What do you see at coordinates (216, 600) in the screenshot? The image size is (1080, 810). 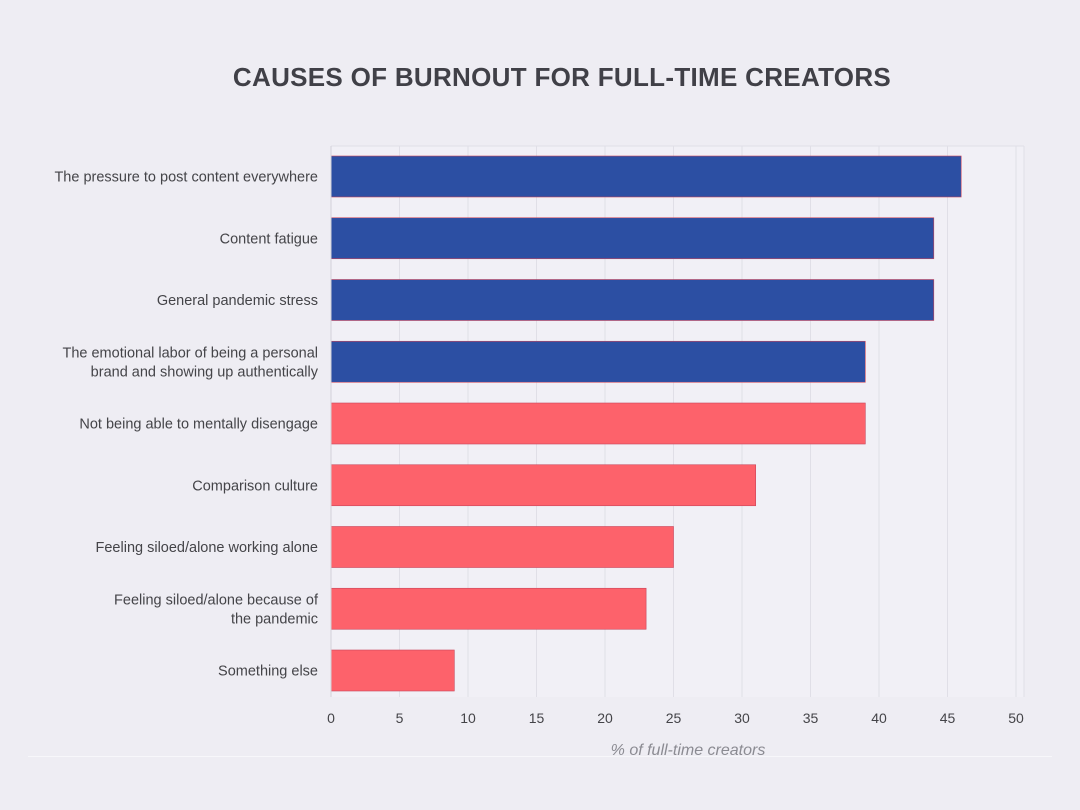 I see `category-label: Feeling siloed/alone because of` at bounding box center [216, 600].